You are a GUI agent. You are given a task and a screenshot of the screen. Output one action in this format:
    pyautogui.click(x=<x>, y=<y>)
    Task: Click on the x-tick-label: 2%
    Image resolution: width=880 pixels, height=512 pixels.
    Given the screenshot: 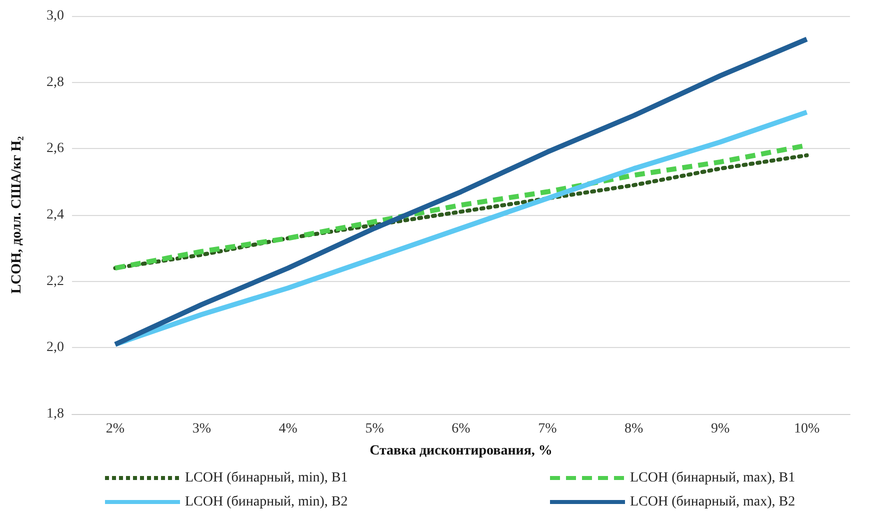 What is the action you would take?
    pyautogui.click(x=115, y=429)
    